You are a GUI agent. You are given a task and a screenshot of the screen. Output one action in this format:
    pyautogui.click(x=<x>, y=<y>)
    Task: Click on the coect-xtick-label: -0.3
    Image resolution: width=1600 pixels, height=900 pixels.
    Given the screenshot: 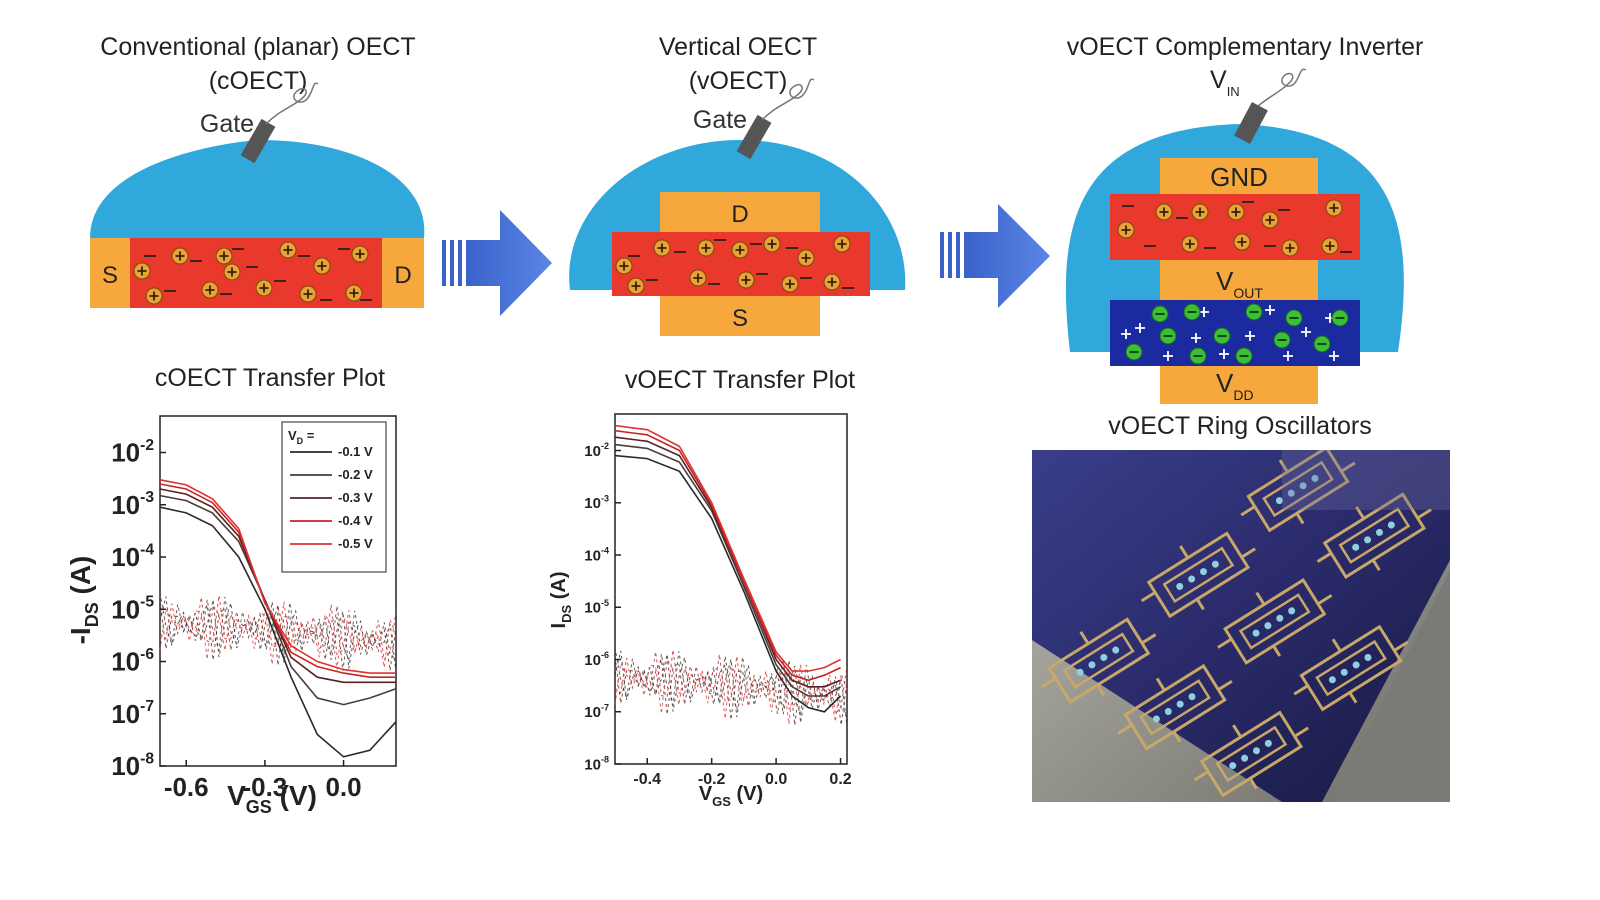 What is the action you would take?
    pyautogui.click(x=264, y=787)
    